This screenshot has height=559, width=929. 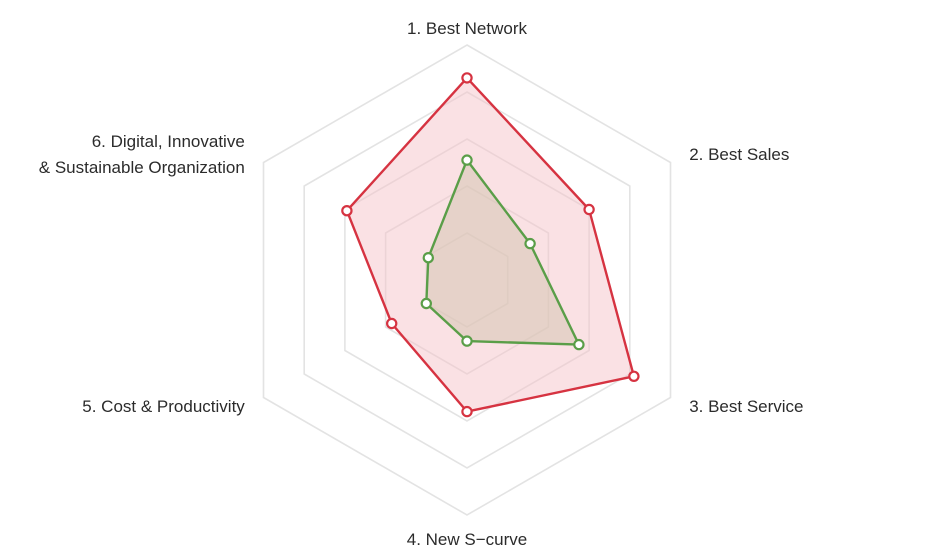 I want to click on axis-label-3-line-1: 3. Best Service, so click(x=746, y=406).